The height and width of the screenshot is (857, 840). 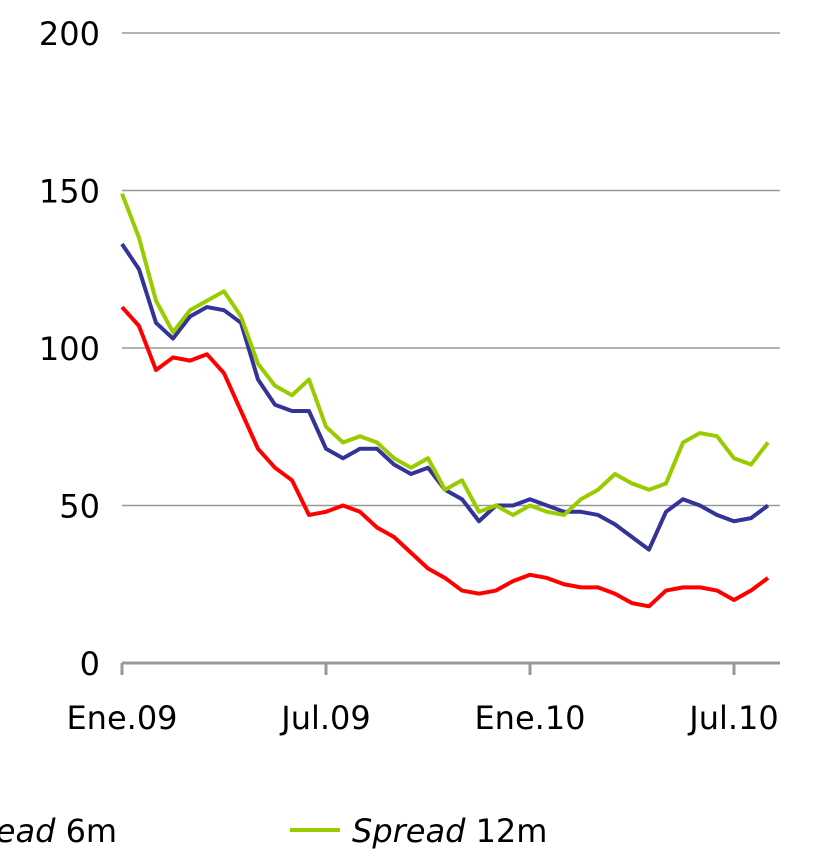 I want to click on x-tick-label: Jul.10, so click(x=733, y=718).